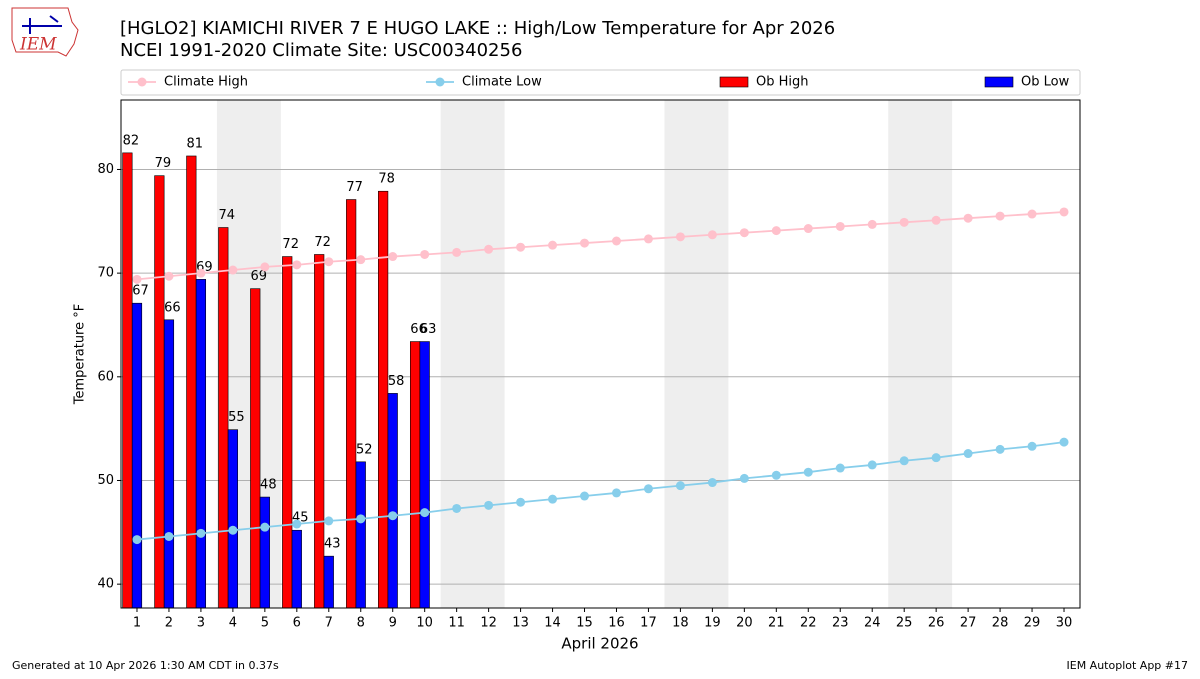 The image size is (1200, 679). I want to click on legend-label: Climate Low, so click(502, 82).